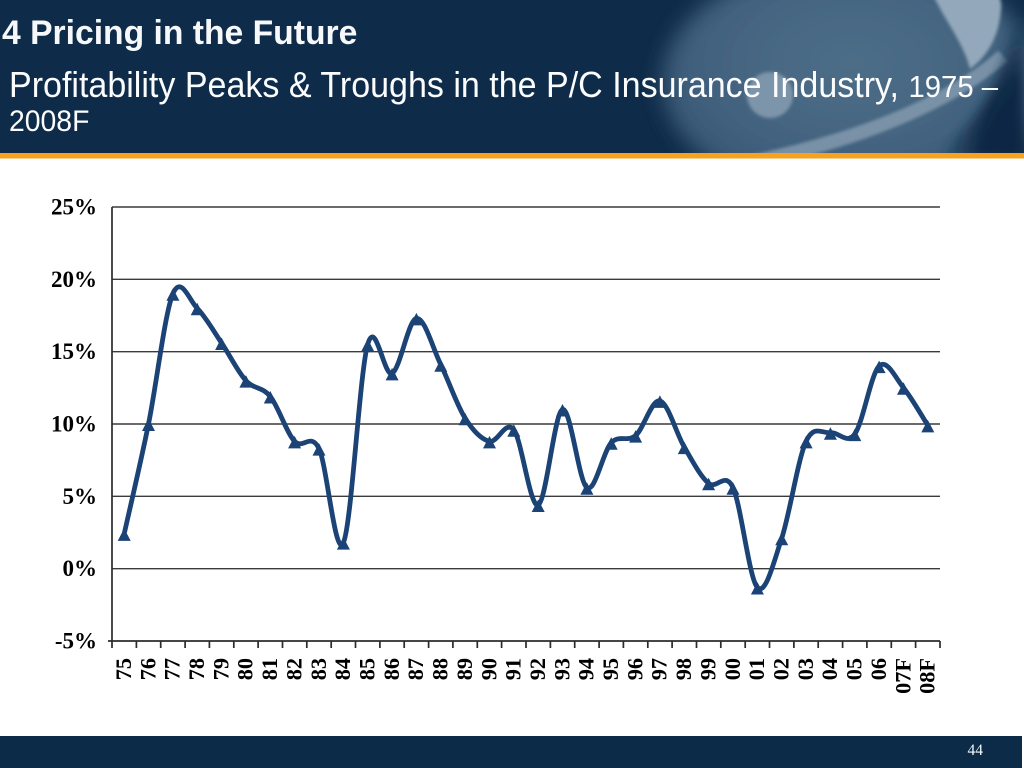 The image size is (1024, 768). I want to click on svg-text: 01, so click(756, 669).